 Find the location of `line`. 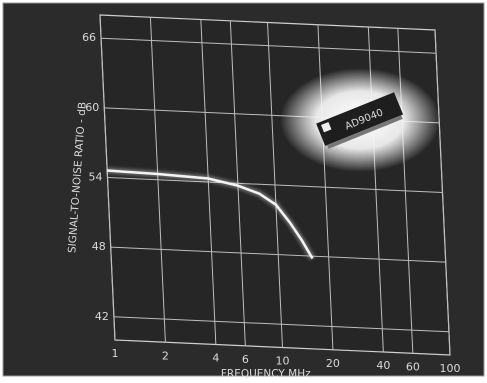

line is located at coordinates (210, 214).